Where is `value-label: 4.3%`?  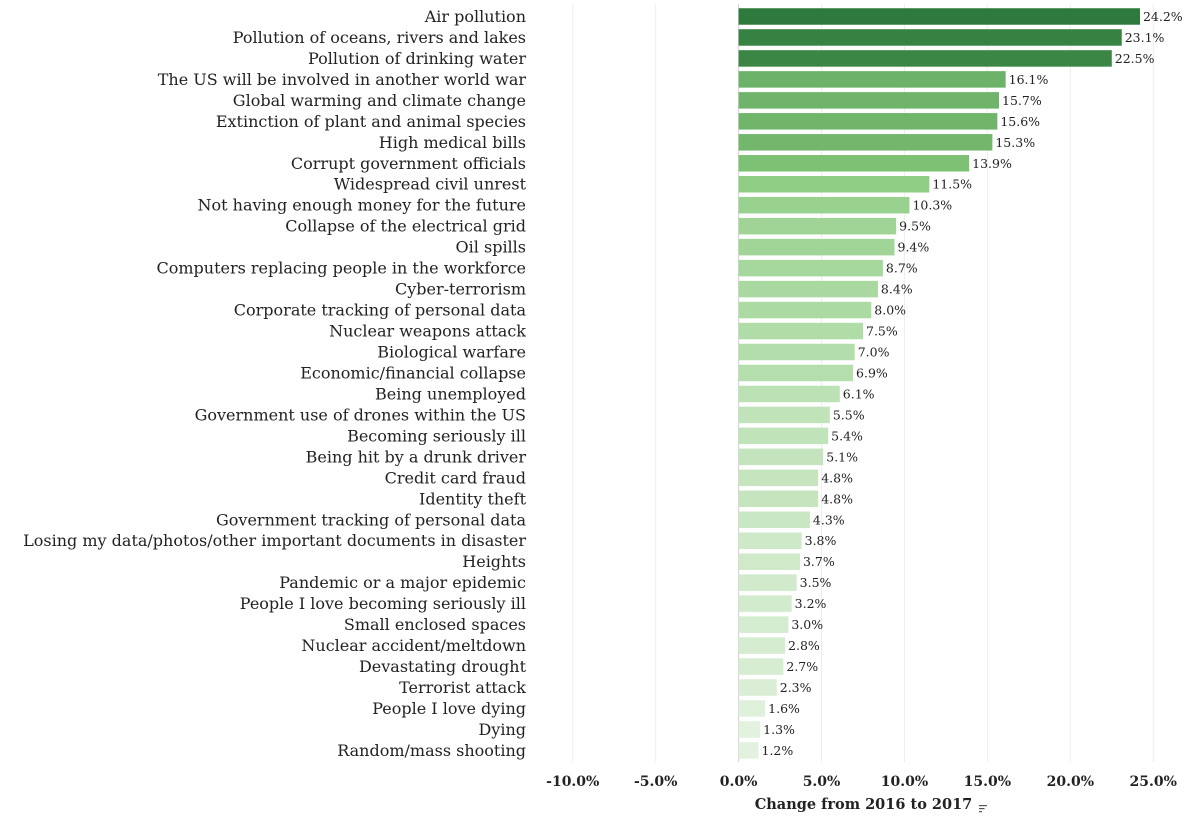
value-label: 4.3% is located at coordinates (829, 519).